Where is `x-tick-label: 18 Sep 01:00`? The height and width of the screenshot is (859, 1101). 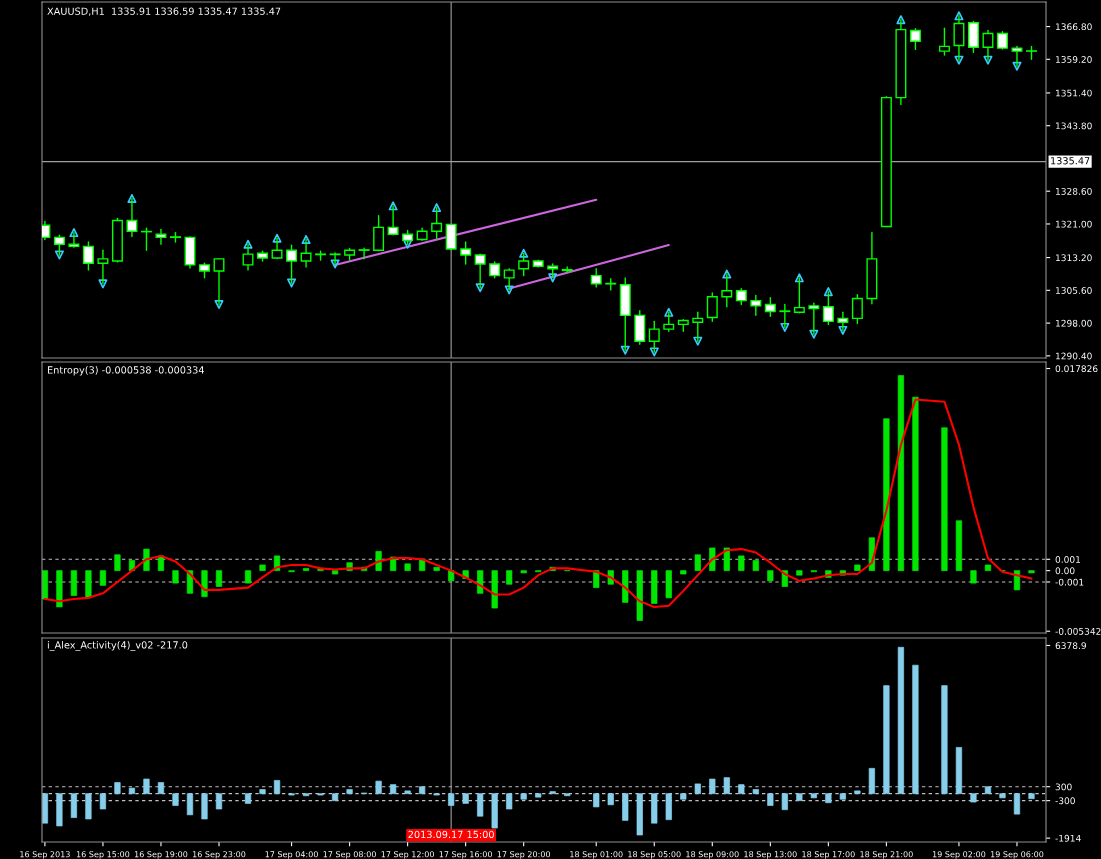
x-tick-label: 18 Sep 01:00 is located at coordinates (596, 855).